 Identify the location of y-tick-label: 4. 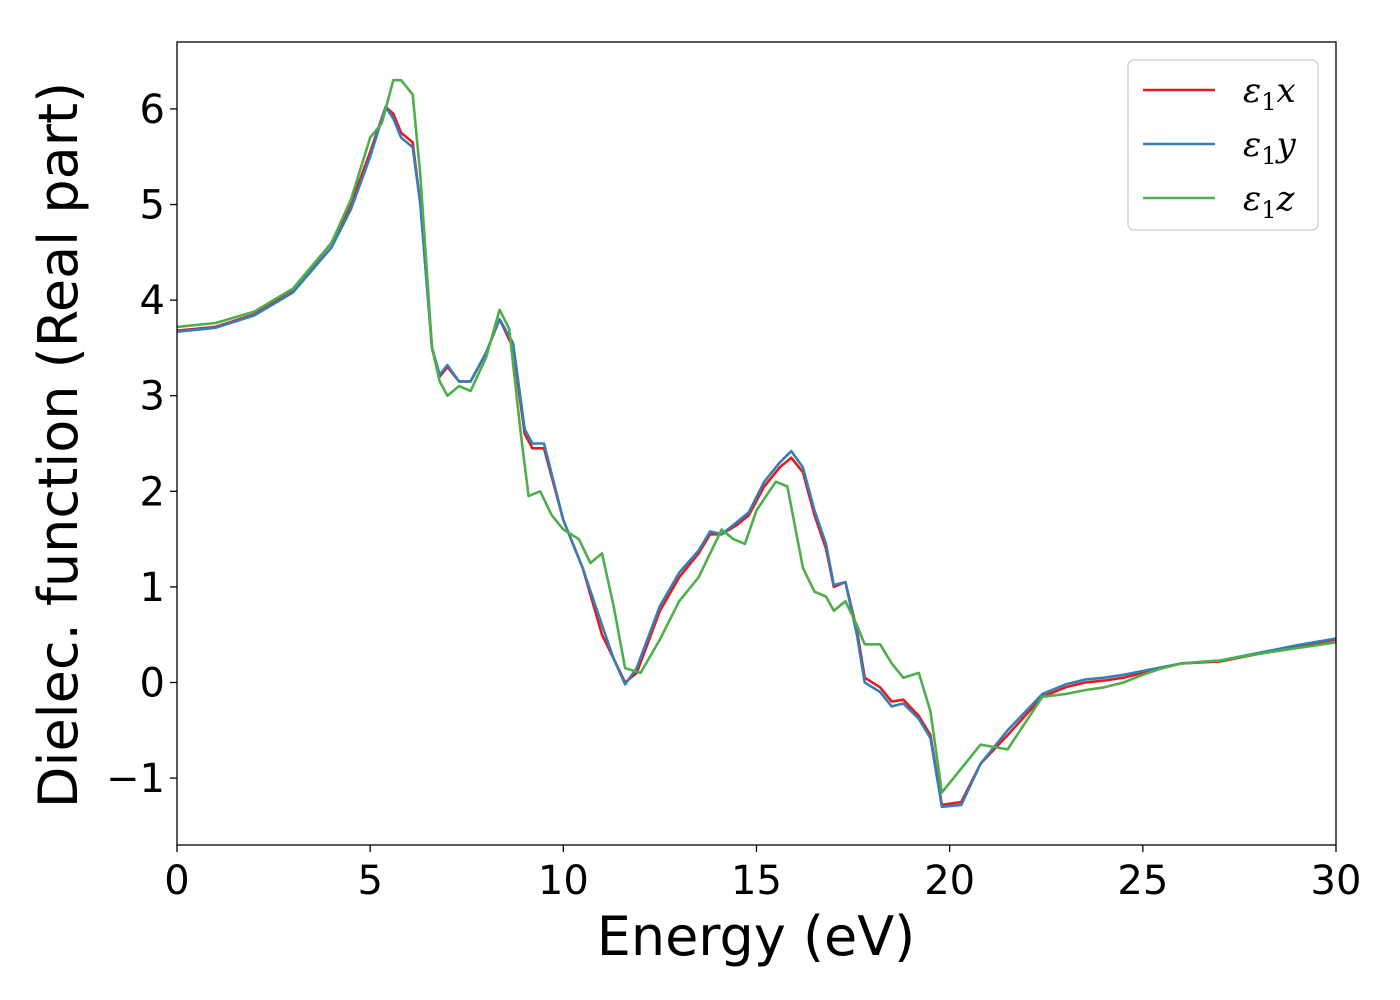
(152, 301).